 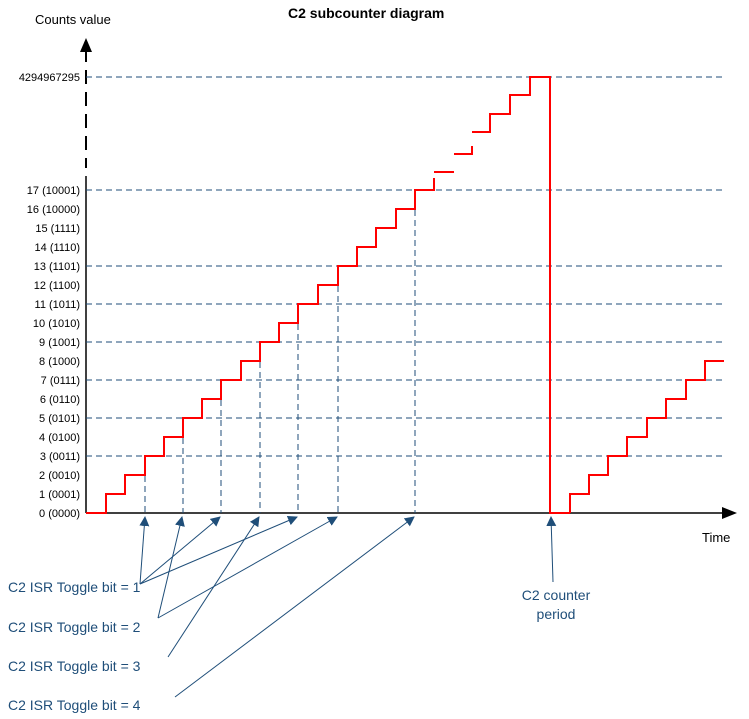 I want to click on y-tick-label: 5 (0101), so click(x=59, y=419).